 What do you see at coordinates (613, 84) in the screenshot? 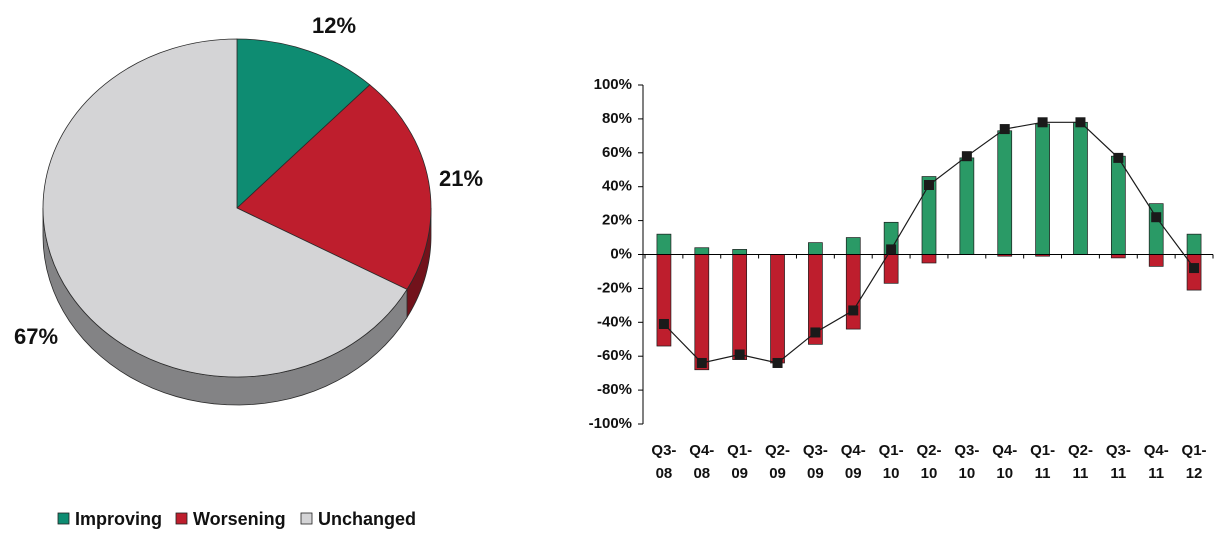
I see `y-tick-label: 100%` at bounding box center [613, 84].